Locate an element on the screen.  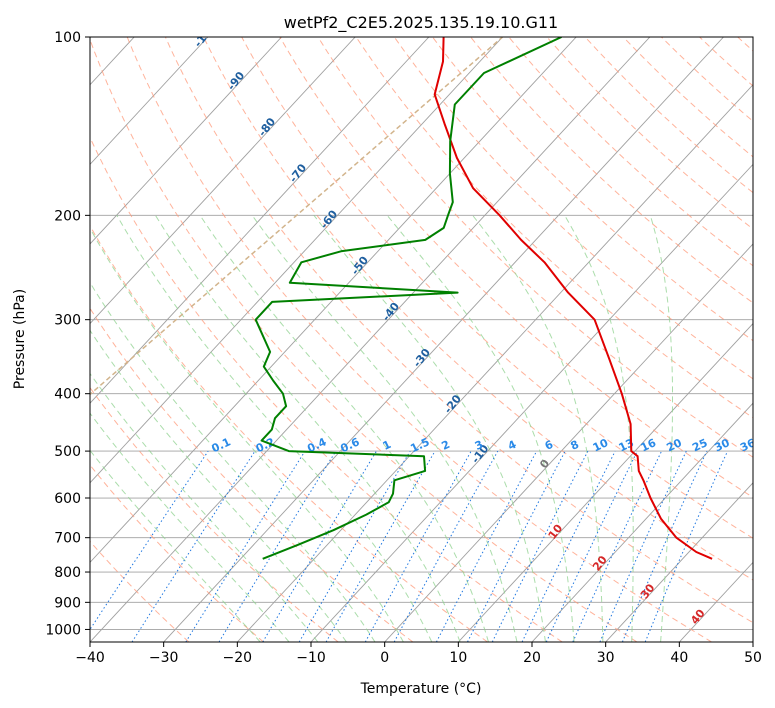
x-tick-label: 20 is located at coordinates (532, 658).